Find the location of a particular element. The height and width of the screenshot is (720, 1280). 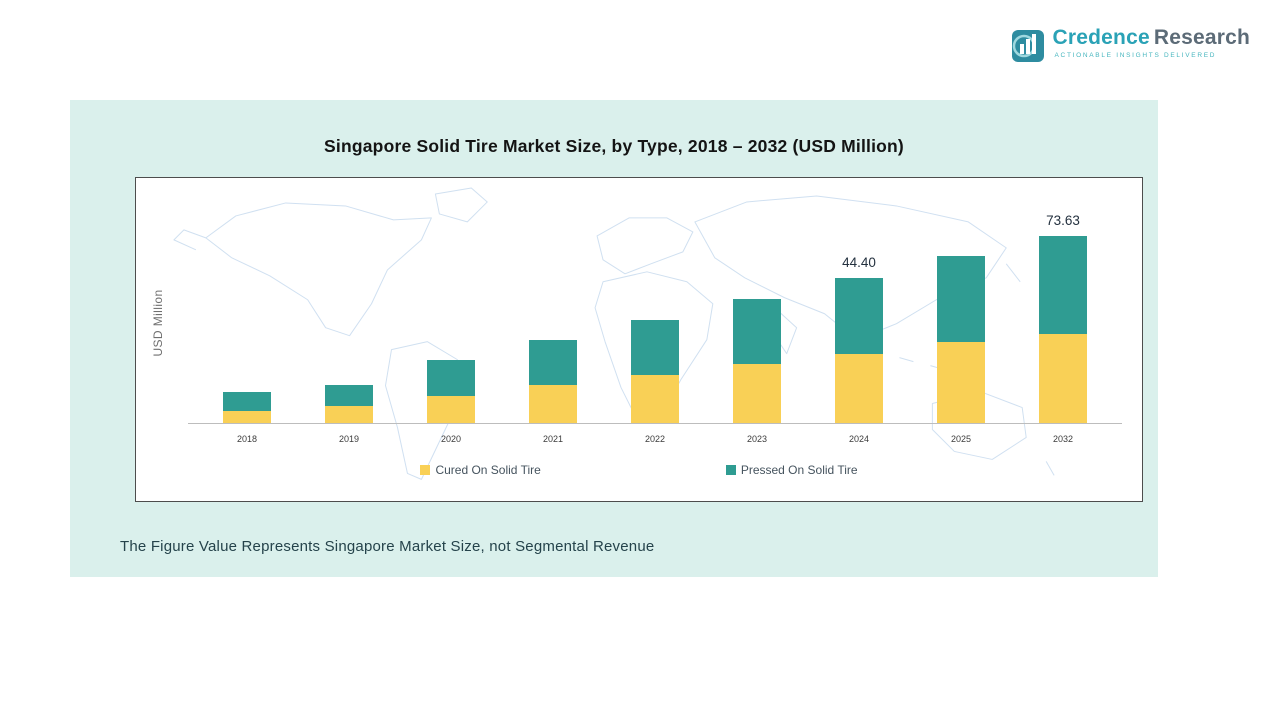

x-tick-2019: 2019 is located at coordinates (349, 439).